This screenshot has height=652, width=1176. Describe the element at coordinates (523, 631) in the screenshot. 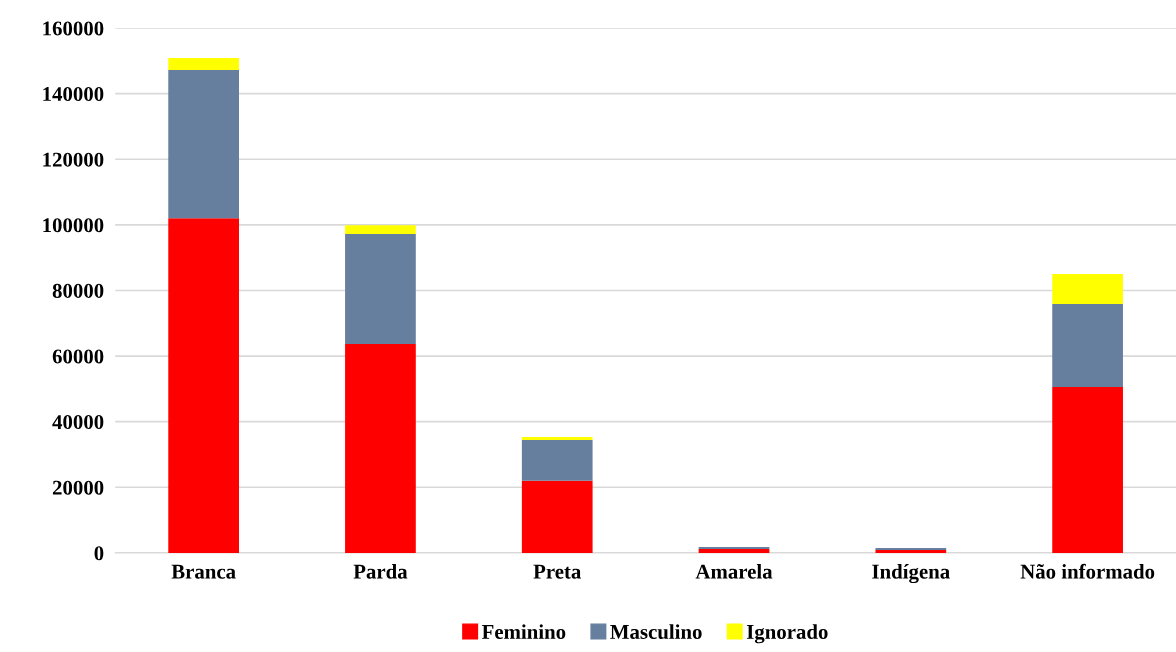

I see `legend-label: Feminino` at that location.